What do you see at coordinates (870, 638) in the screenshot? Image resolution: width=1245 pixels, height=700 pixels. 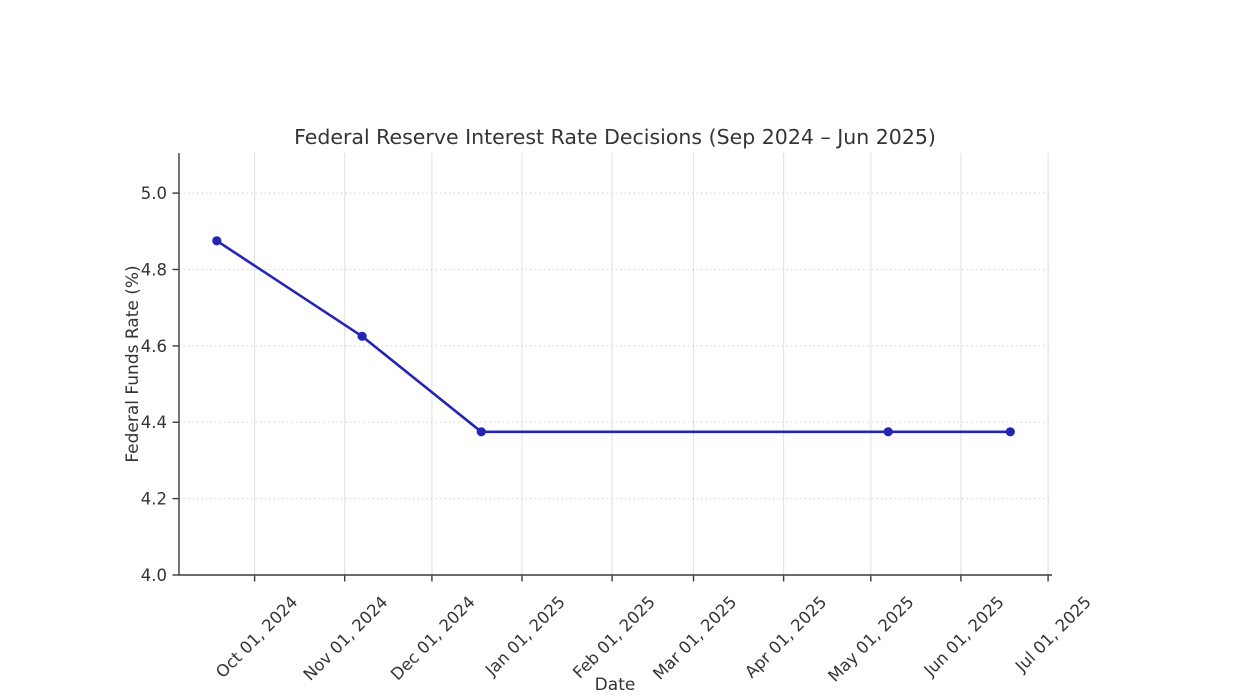 I see `x-tick-label: May 01, 2025` at bounding box center [870, 638].